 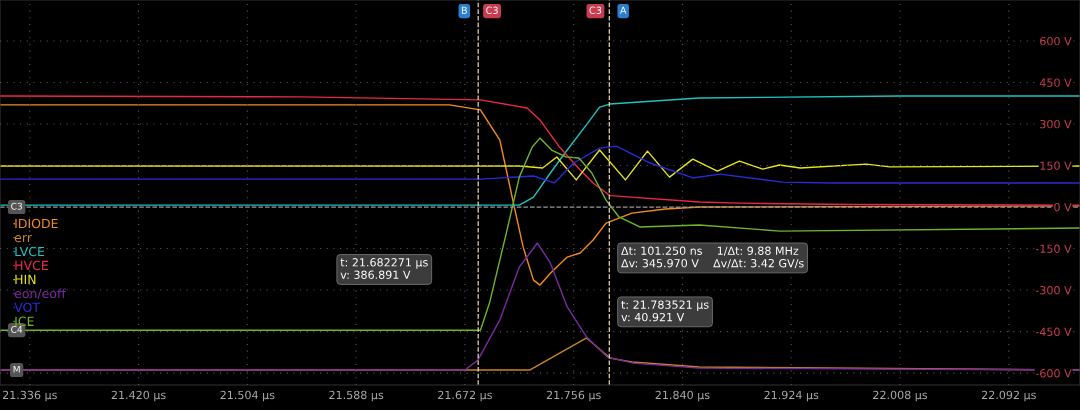 What do you see at coordinates (17, 329) in the screenshot?
I see `annotation: C4` at bounding box center [17, 329].